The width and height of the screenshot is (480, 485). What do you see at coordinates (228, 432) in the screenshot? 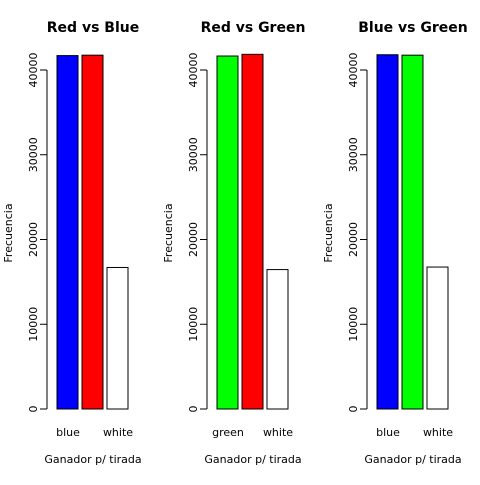
I see `x-tick-label-green: green` at bounding box center [228, 432].